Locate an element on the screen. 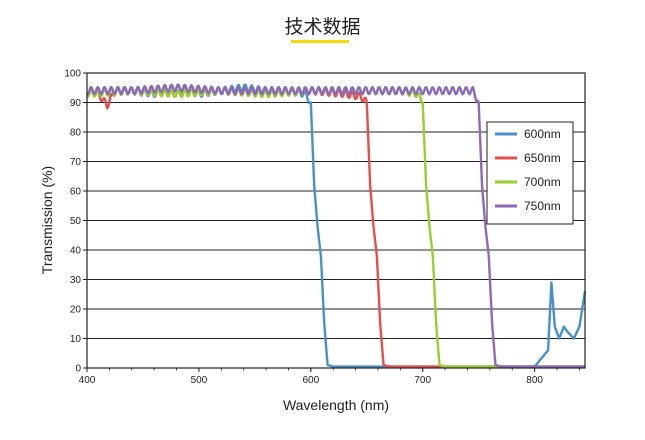 This screenshot has width=645, height=440. y-tick-label: 100 is located at coordinates (72, 74).